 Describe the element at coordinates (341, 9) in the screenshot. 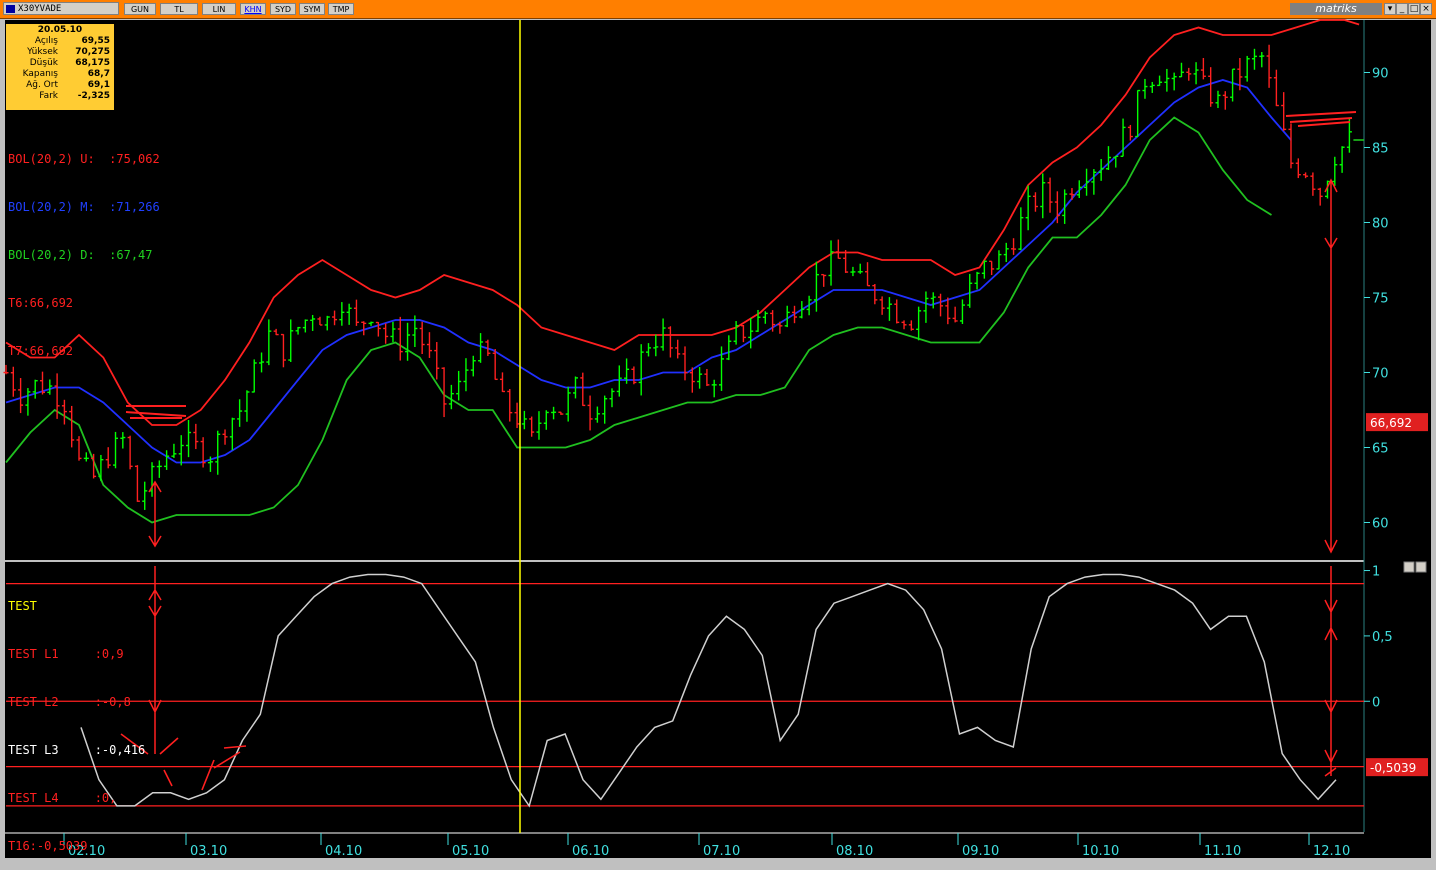

I see `template-button-tmp: TMP` at that location.